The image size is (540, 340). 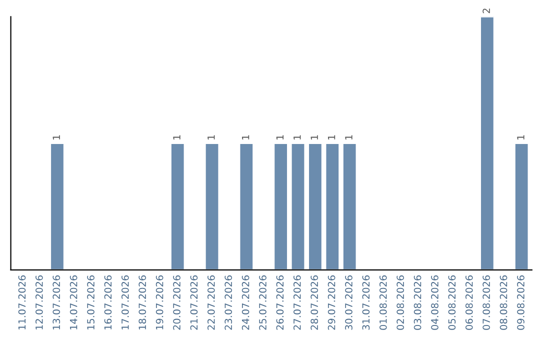 I want to click on x-tick-label: 28.07.2026, so click(x=314, y=302).